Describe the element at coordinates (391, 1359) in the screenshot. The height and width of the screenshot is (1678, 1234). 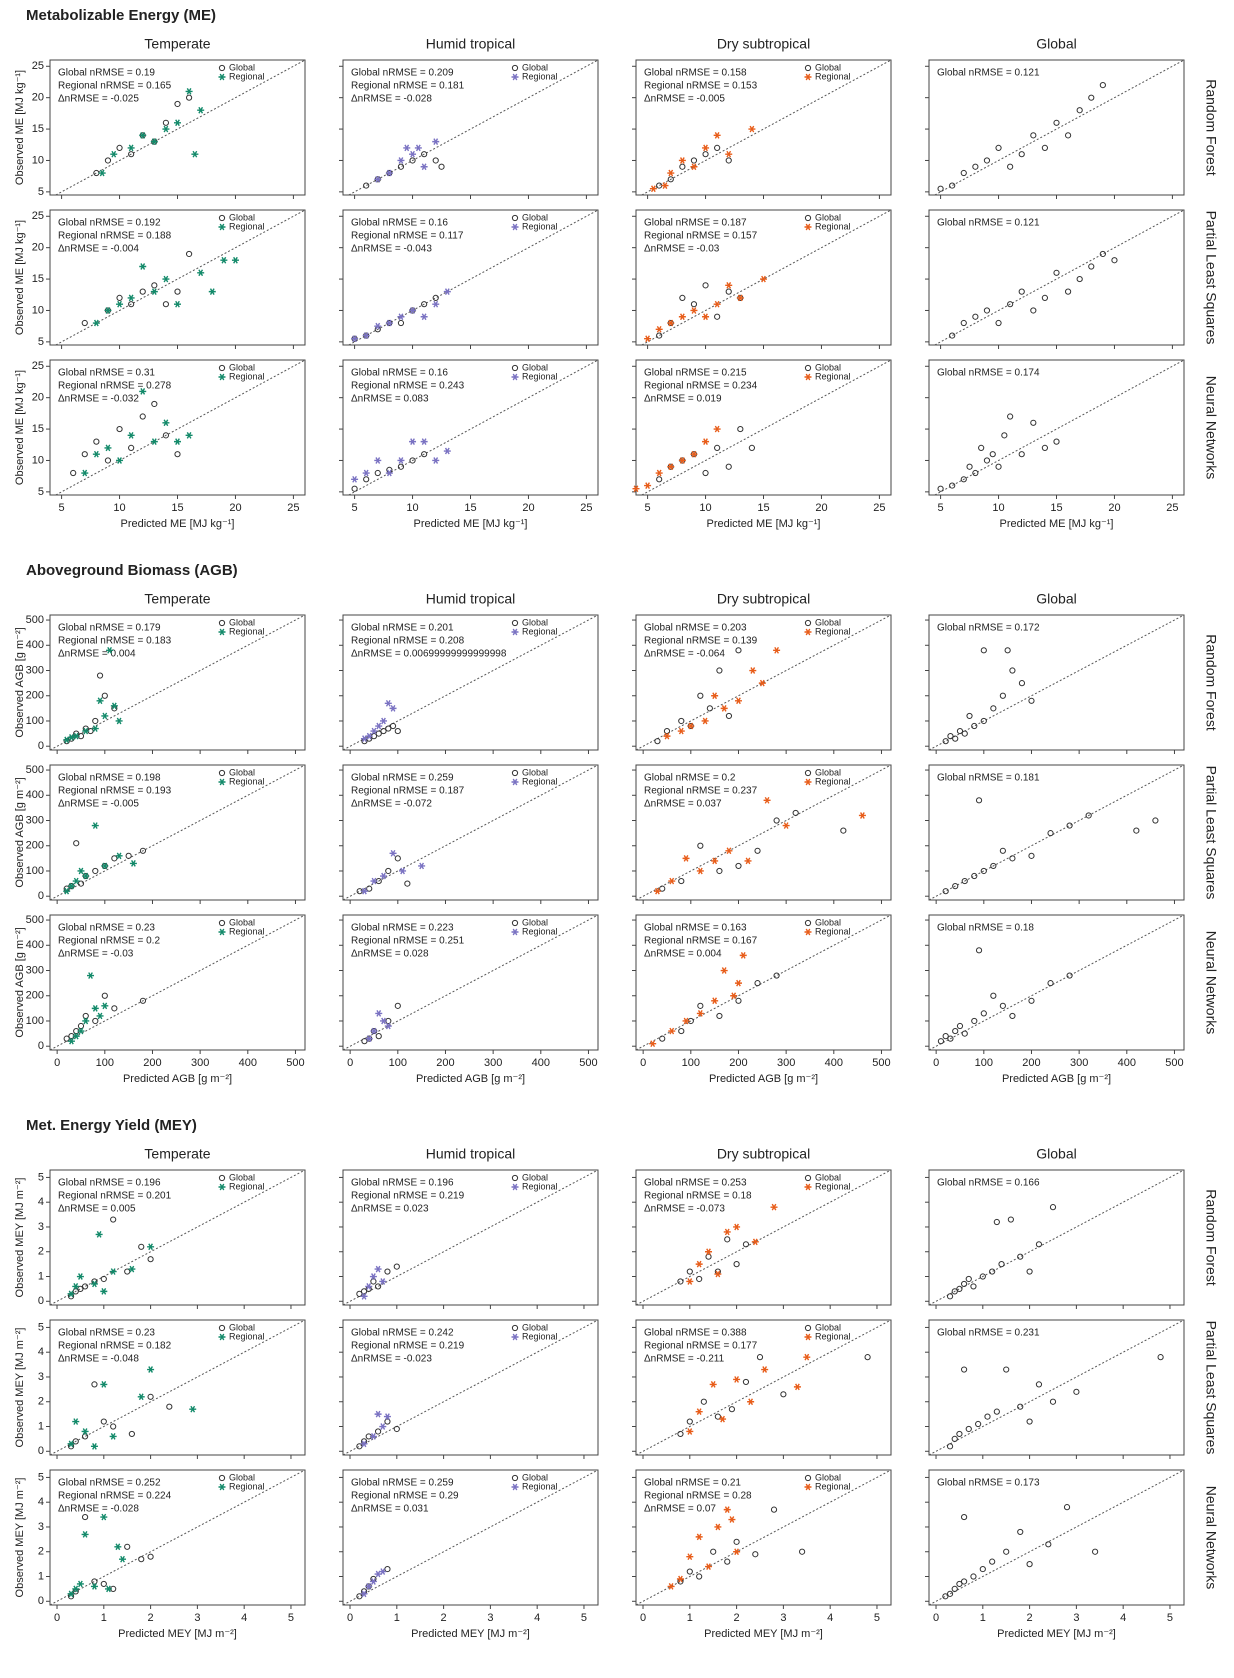
I see `metric-annotation: ΔnRMSE = -0.023` at that location.